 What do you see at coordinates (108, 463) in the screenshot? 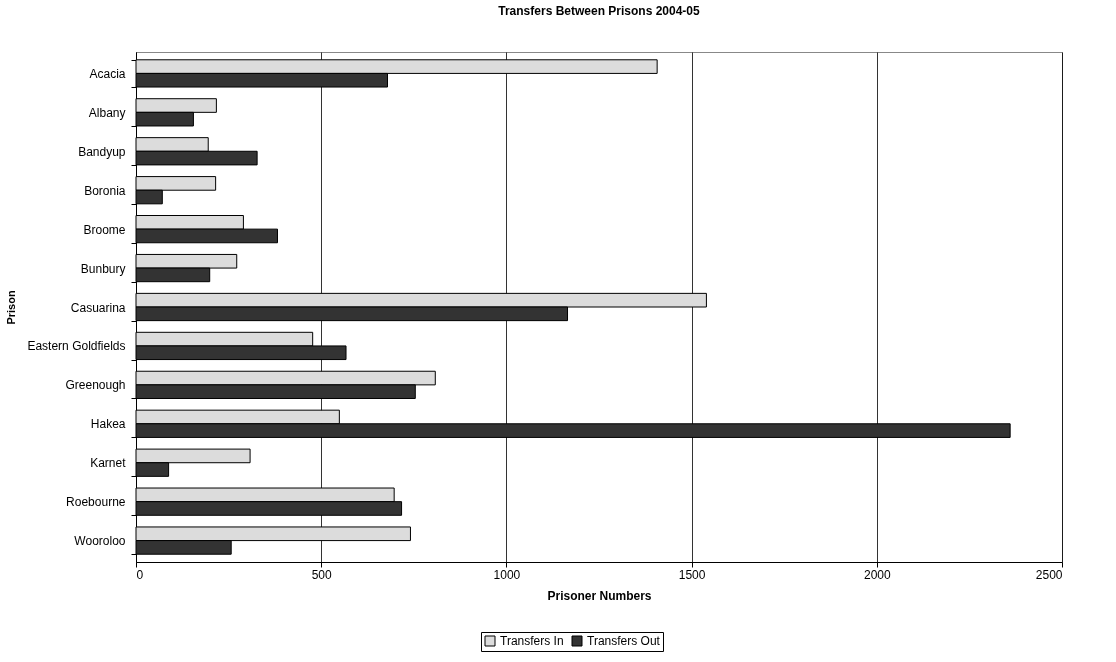
I see `y-tick-label: Karnet` at bounding box center [108, 463].